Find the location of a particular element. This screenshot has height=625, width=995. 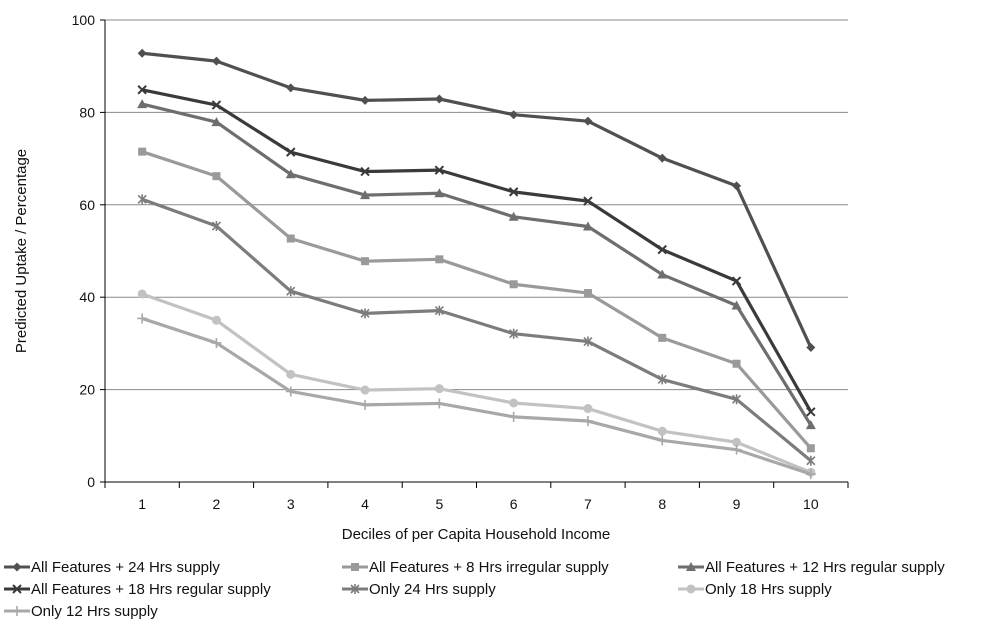

y-tick-labels: 0 20 40 60 80 100 is located at coordinates (84, 251).